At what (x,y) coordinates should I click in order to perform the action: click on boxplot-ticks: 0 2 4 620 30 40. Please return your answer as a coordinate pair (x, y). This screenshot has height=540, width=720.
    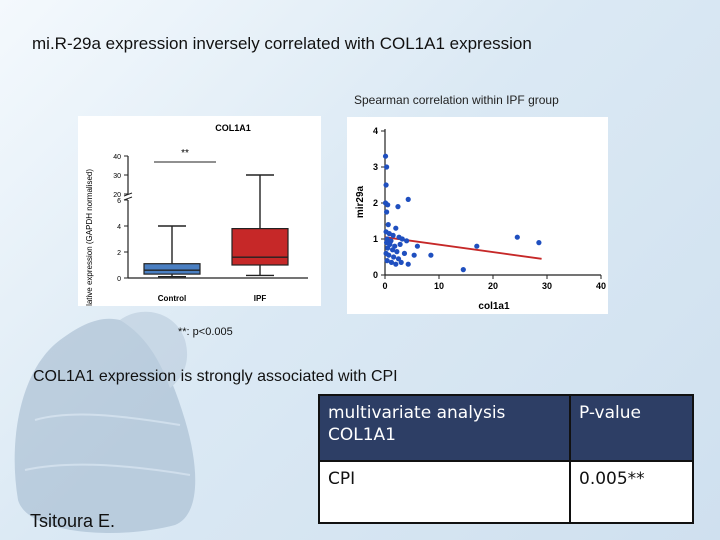
    Looking at the image, I should click on (120, 218).